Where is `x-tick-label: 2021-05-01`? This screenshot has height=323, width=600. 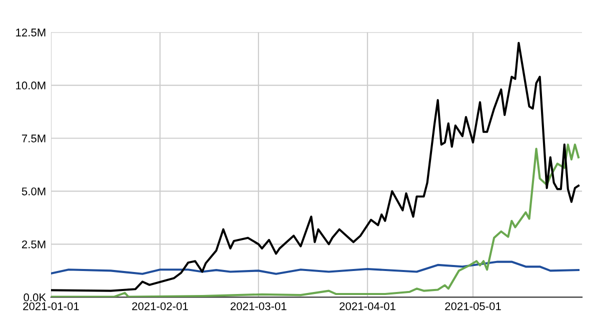
x-tick-label: 2021-05-01 is located at coordinates (473, 306).